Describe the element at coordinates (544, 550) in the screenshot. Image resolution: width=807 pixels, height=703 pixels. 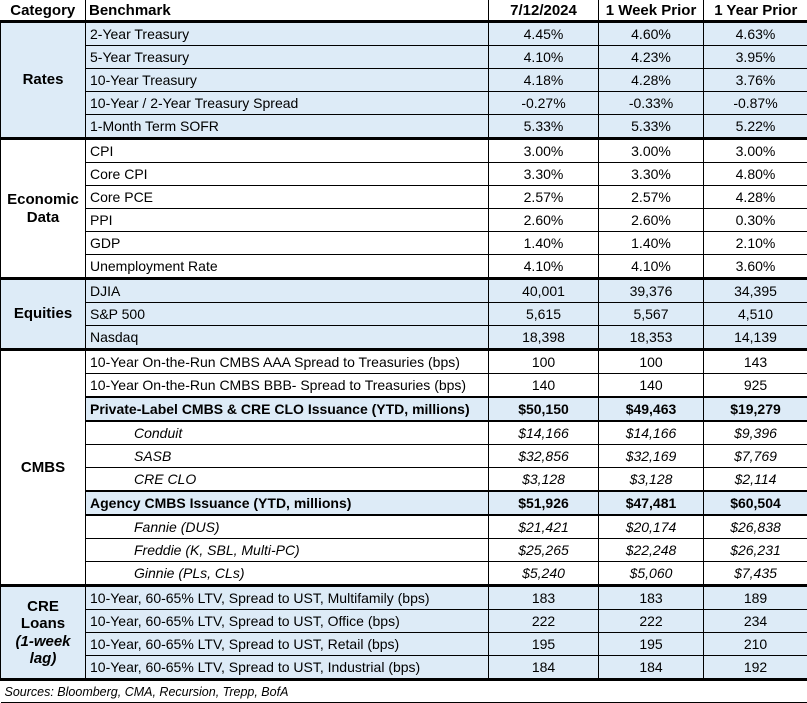
I see `value-cell: $25,265` at that location.